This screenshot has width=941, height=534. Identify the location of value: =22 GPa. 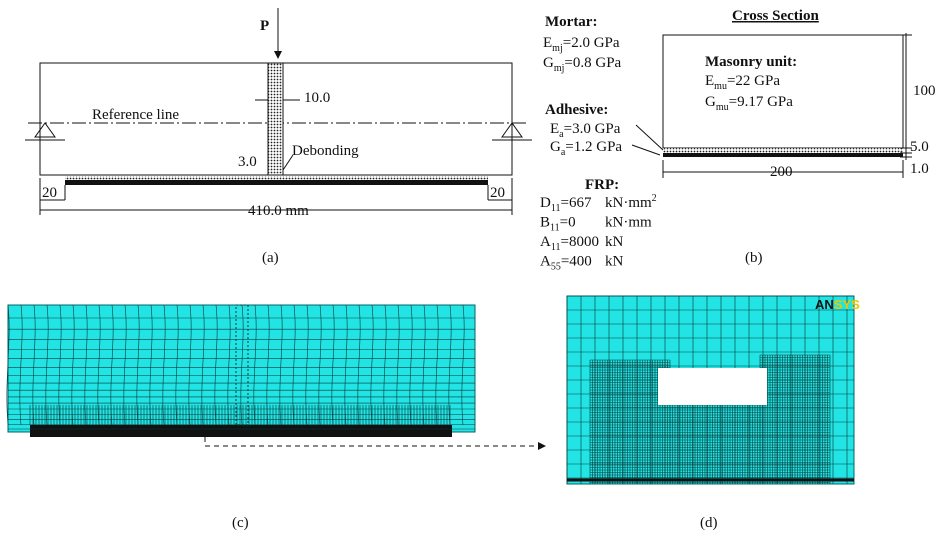
(753, 81).